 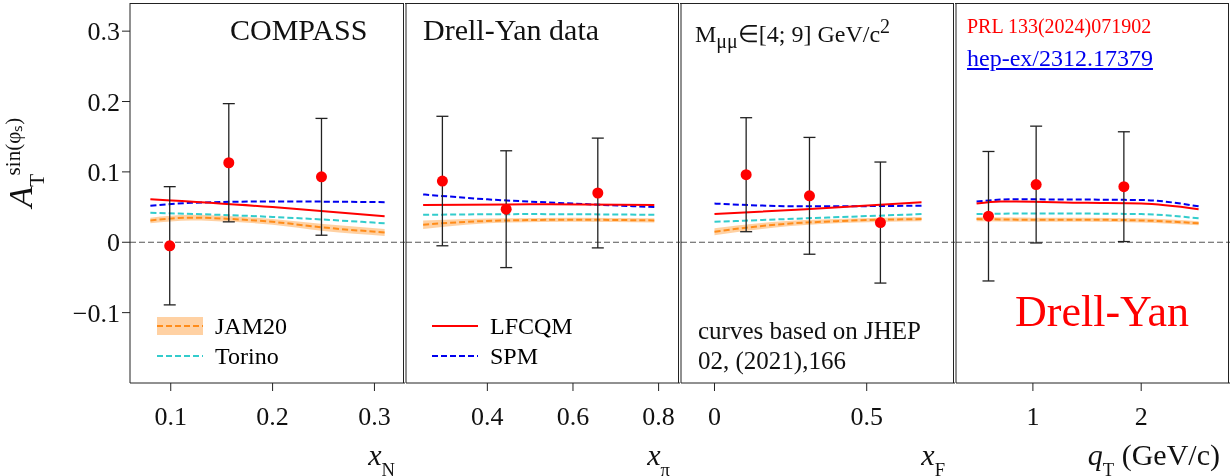 What do you see at coordinates (1059, 26) in the screenshot?
I see `annotation: PRL 133(2024)071902` at bounding box center [1059, 26].